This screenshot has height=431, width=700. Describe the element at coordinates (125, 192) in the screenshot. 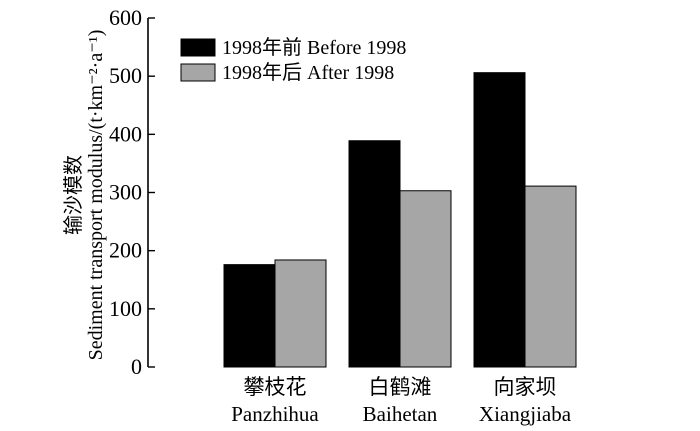

I see `y-tick-label: 300` at that location.